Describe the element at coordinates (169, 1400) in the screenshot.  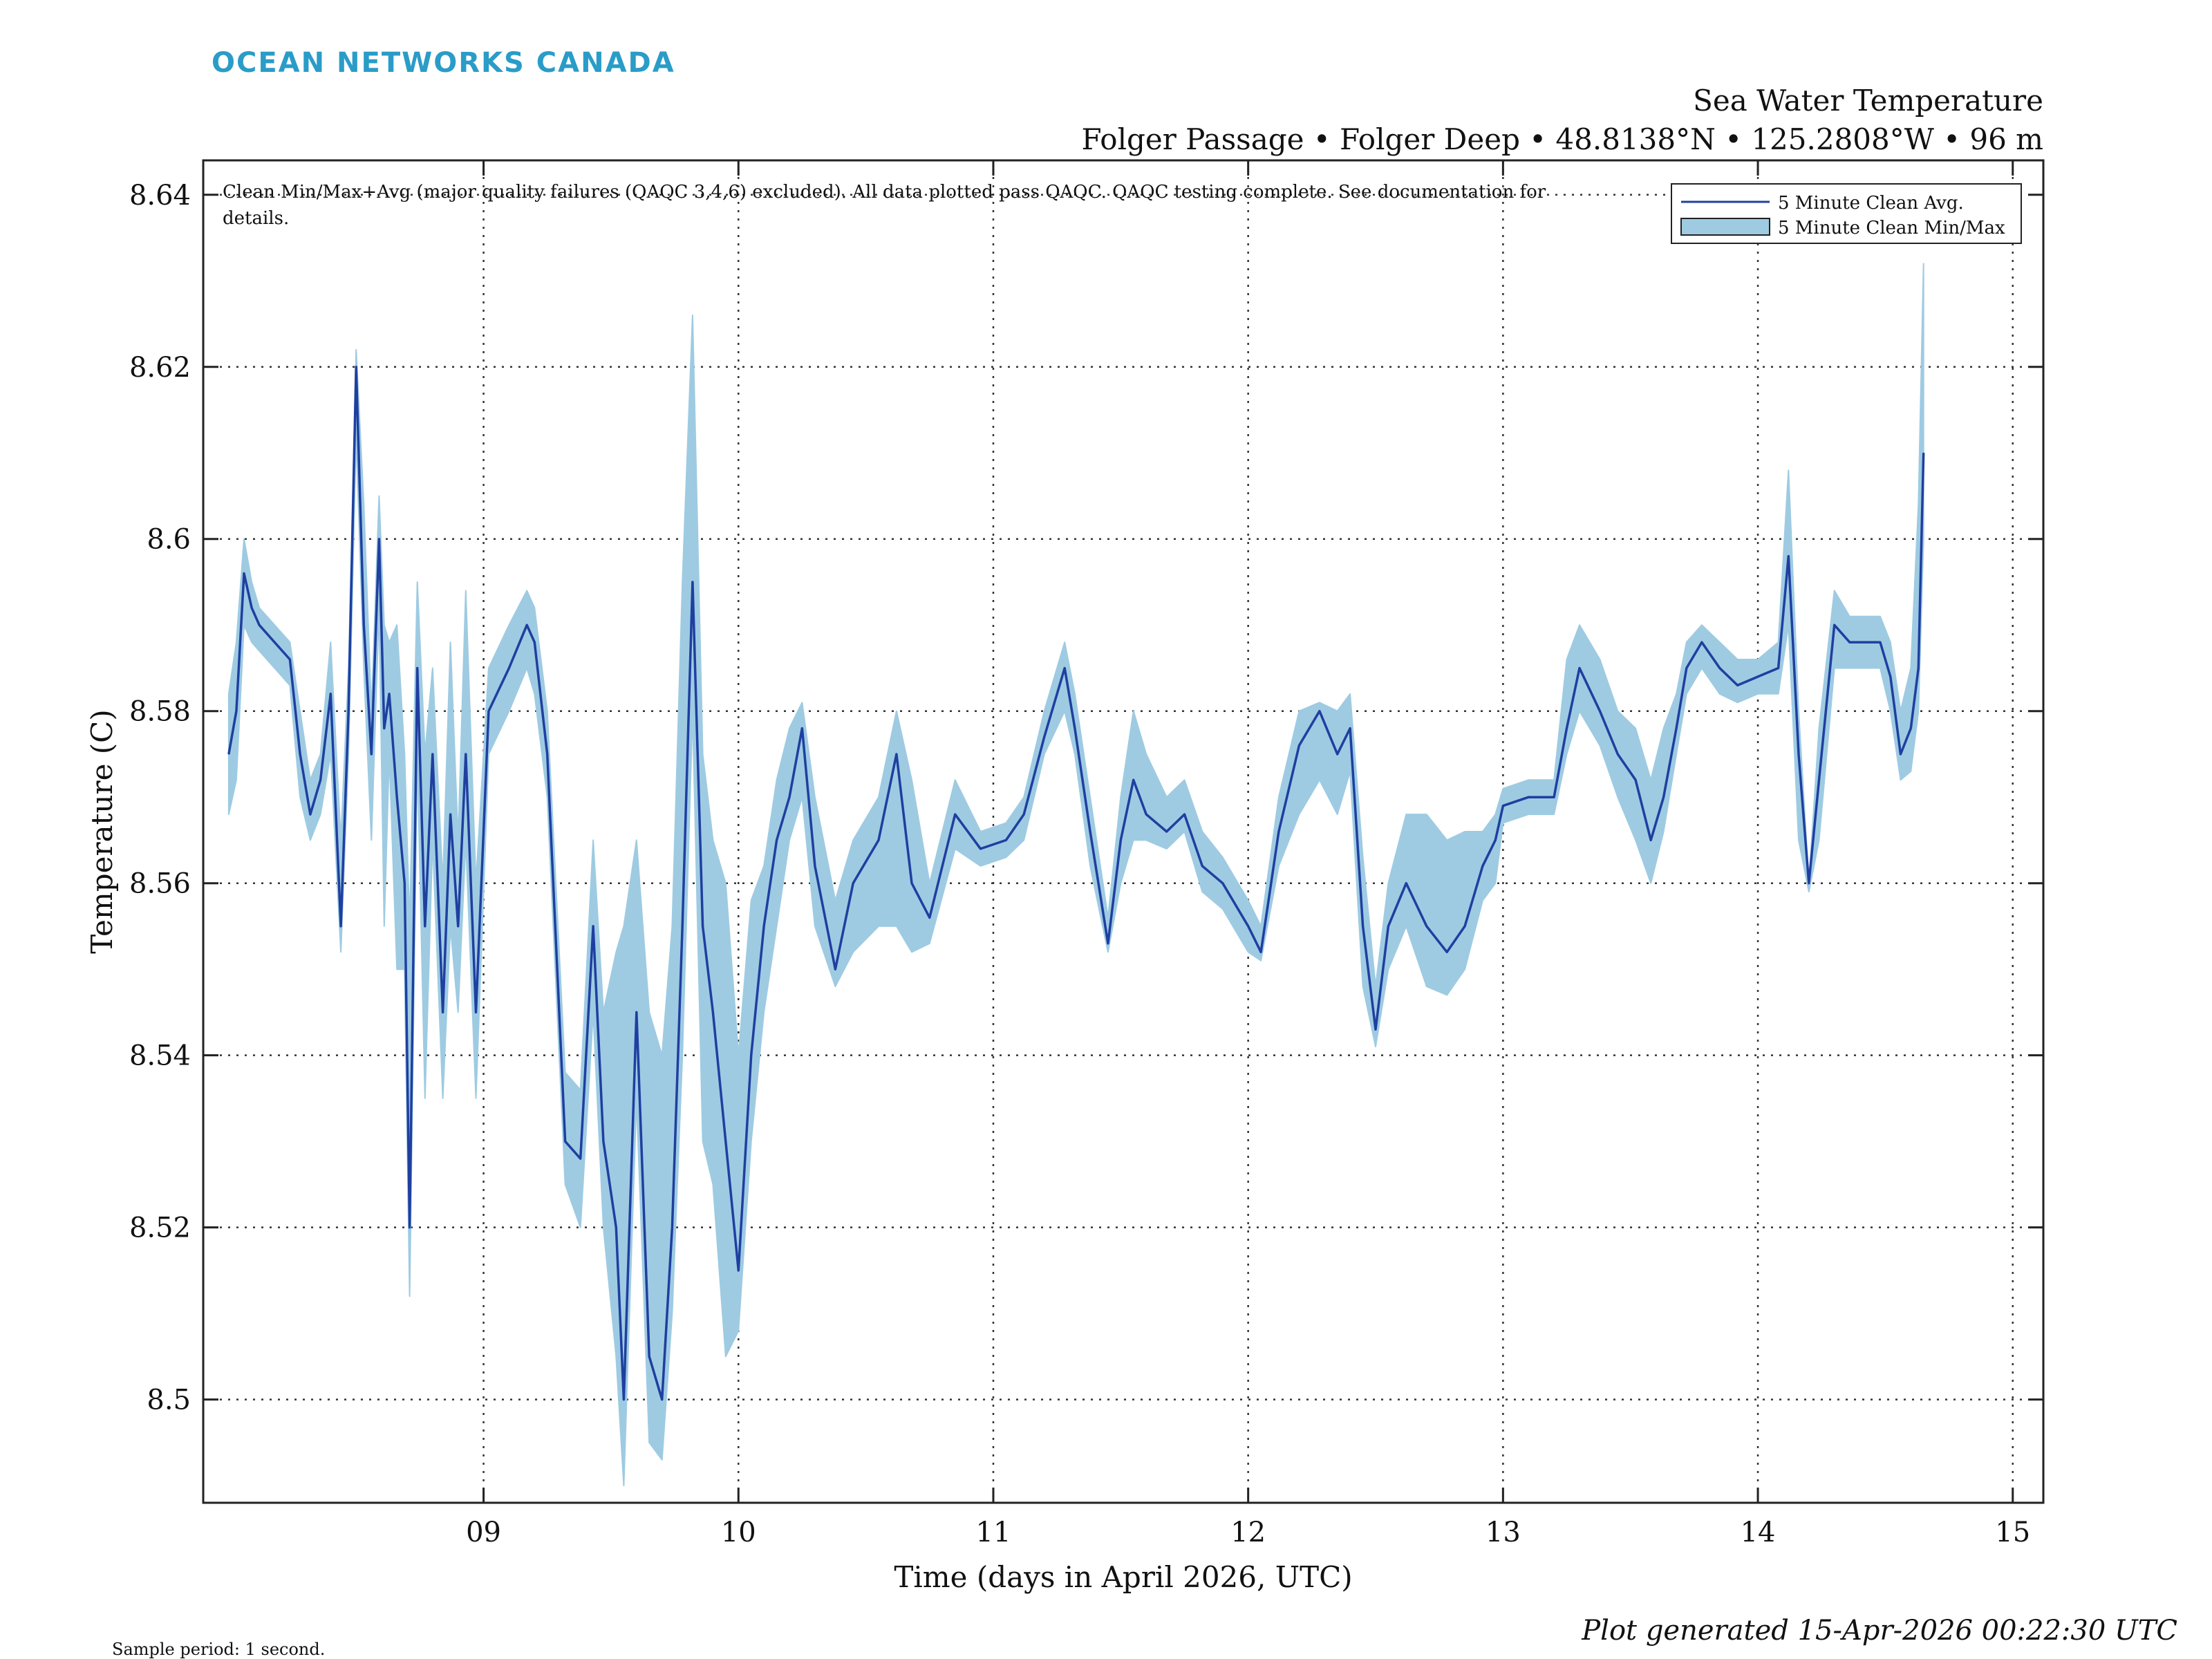
I see `y-tick-label: 8.5` at that location.